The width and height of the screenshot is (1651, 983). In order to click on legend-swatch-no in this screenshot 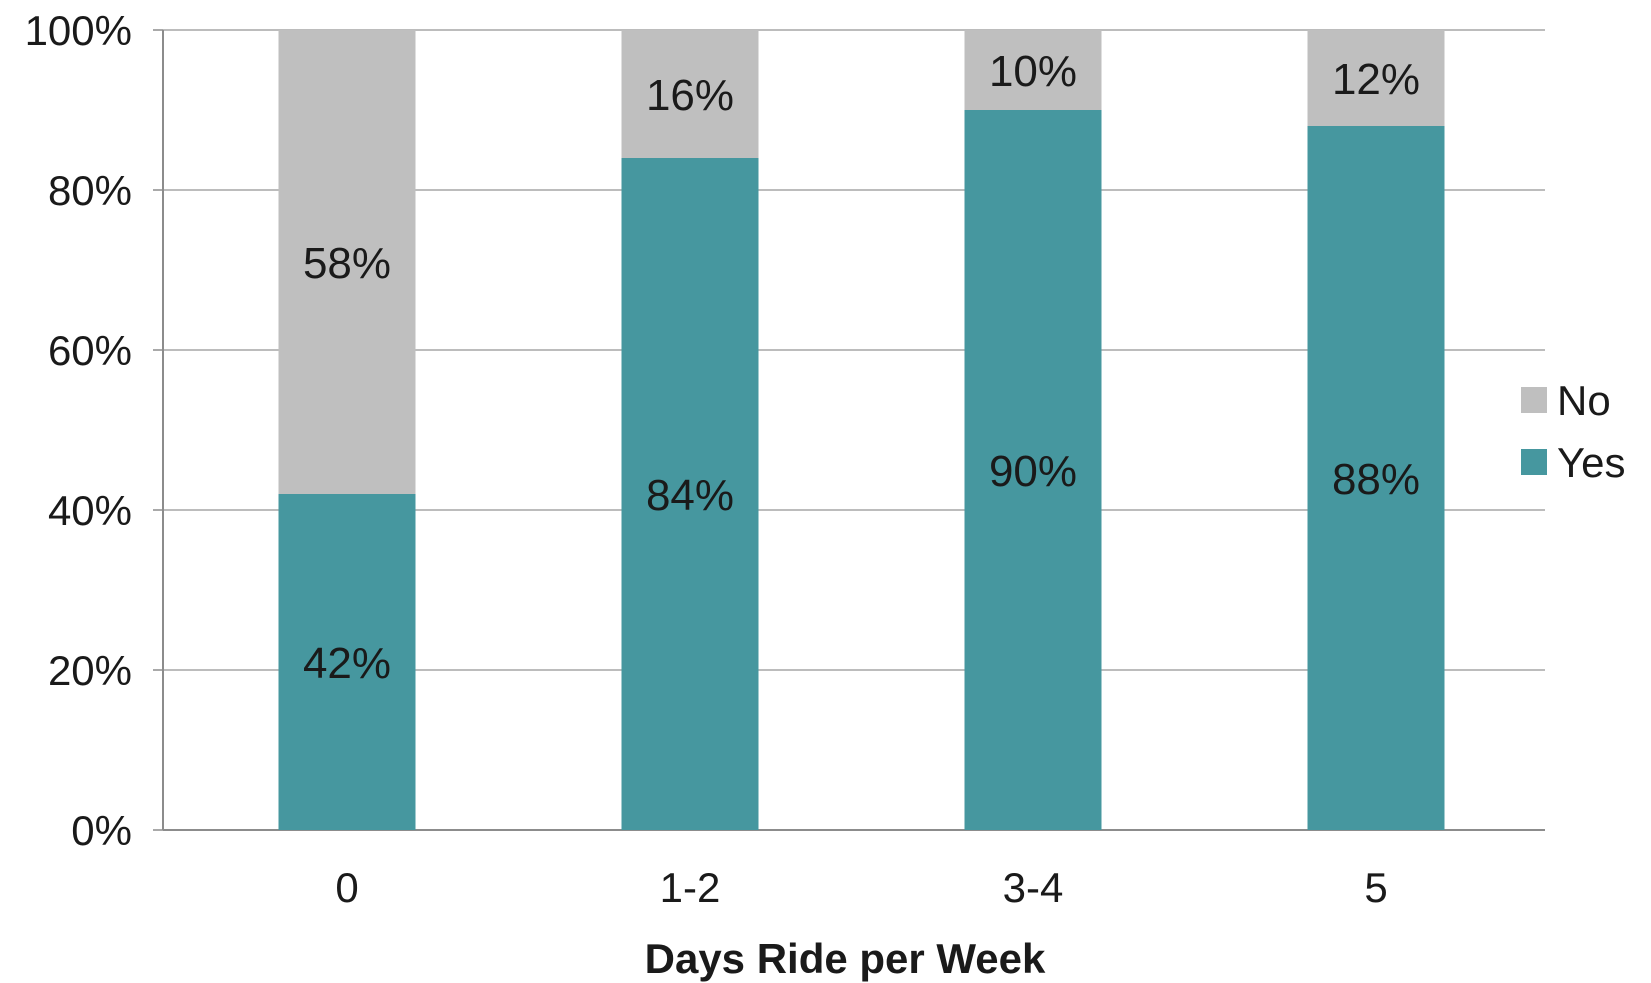, I will do `click(1534, 400)`.